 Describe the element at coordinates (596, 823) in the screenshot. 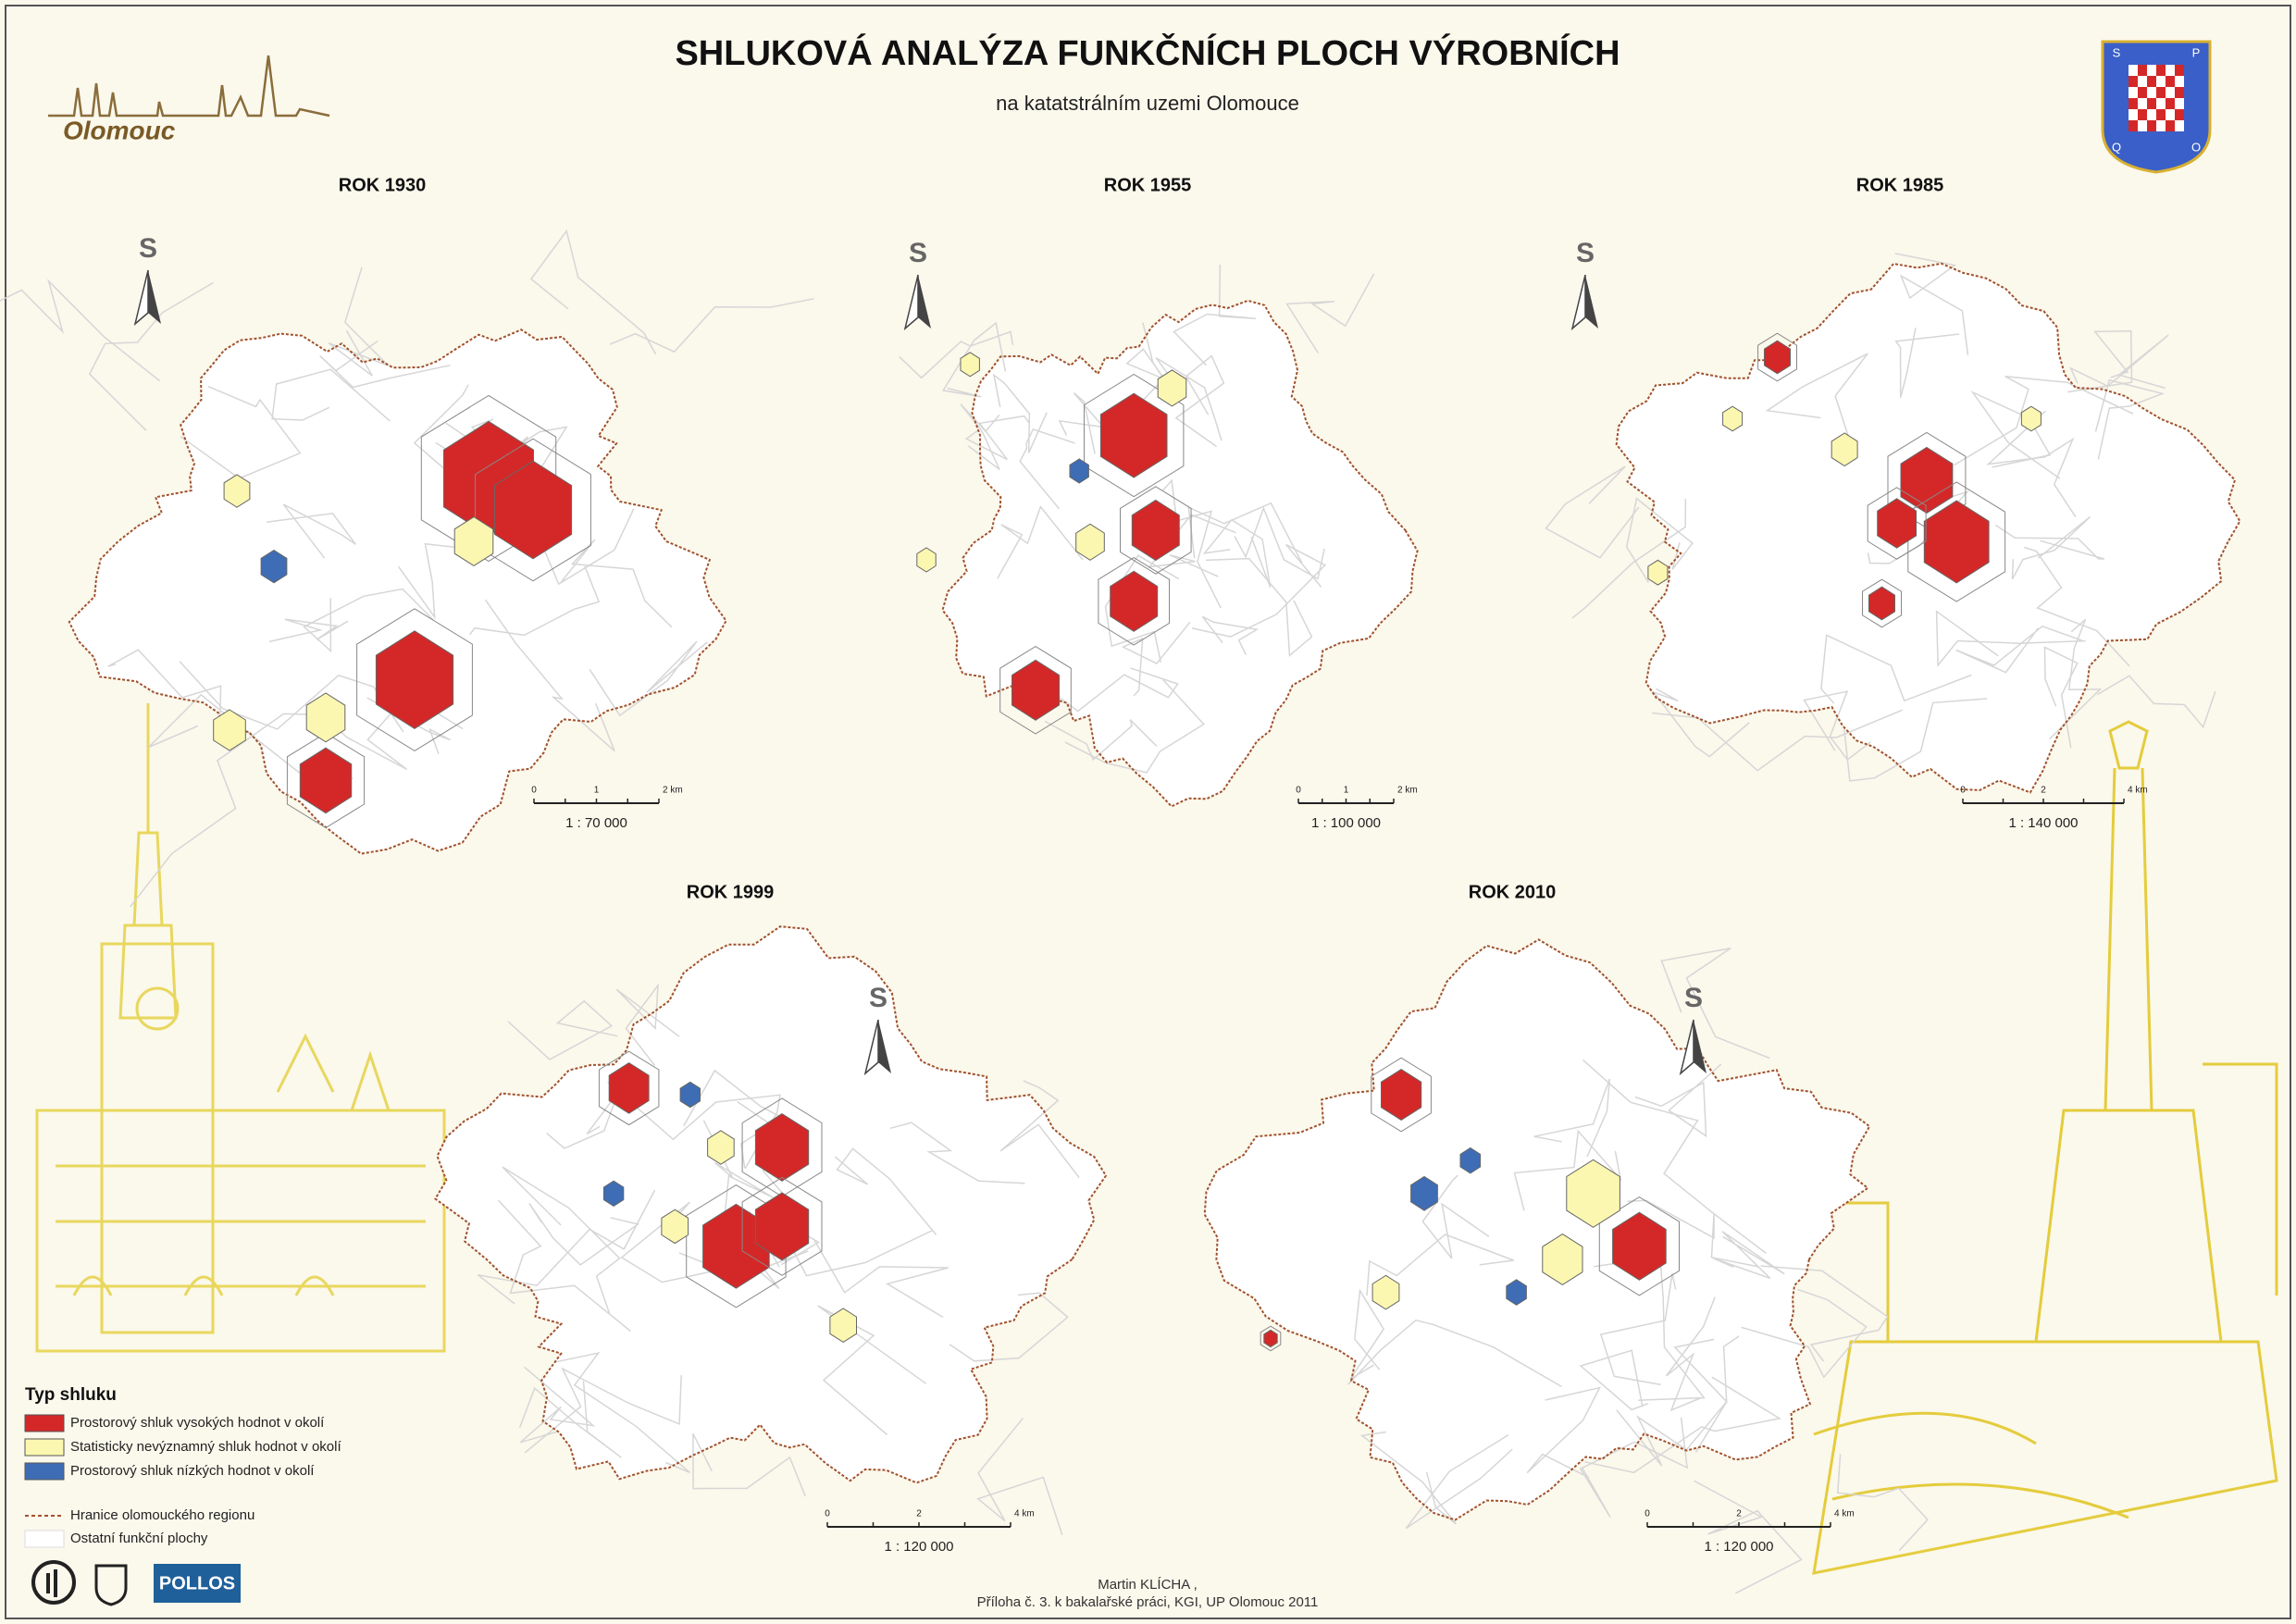

I see `scale-label: 1 : 70 000` at that location.